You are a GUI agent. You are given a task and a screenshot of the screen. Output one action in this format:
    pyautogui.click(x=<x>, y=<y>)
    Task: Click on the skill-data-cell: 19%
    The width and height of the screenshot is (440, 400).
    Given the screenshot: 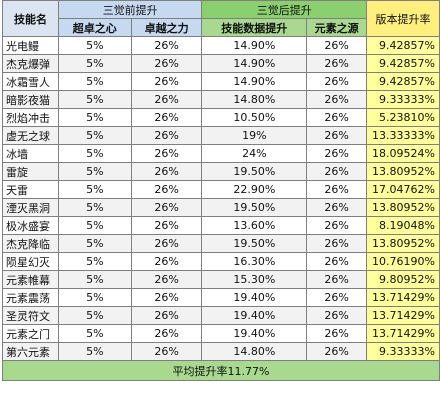 What is the action you would take?
    pyautogui.click(x=254, y=135)
    